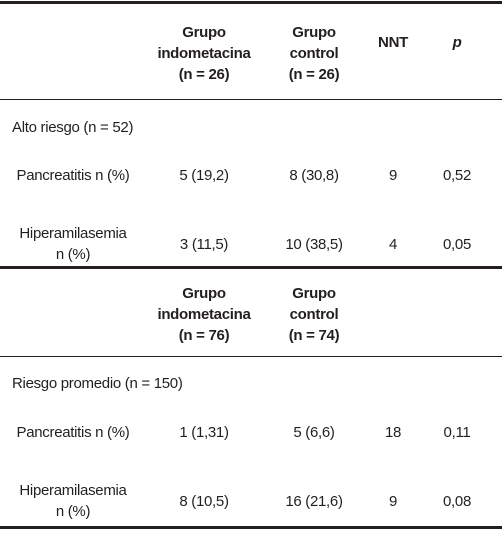 The width and height of the screenshot is (502, 533). Describe the element at coordinates (204, 501) in the screenshot. I see `cell: 8 (10,5)` at that location.